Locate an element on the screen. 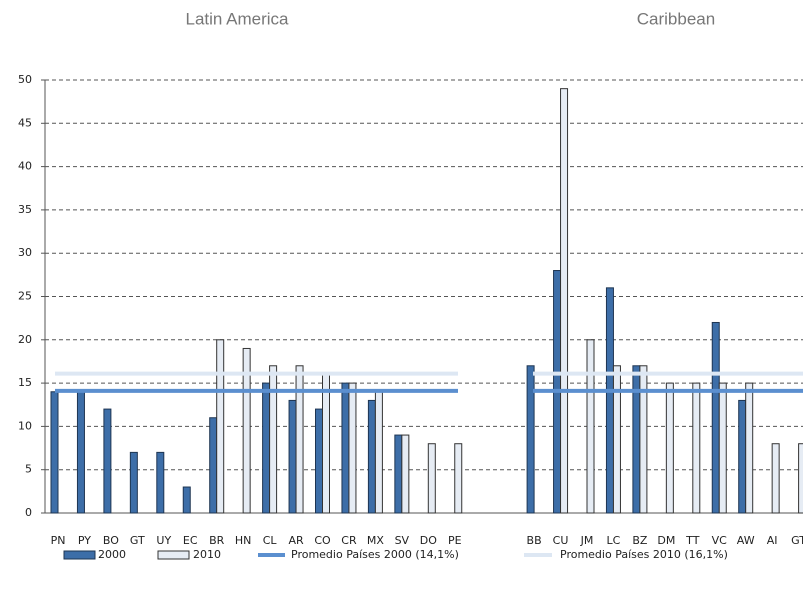  y-tick-label: 15 is located at coordinates (25, 382).